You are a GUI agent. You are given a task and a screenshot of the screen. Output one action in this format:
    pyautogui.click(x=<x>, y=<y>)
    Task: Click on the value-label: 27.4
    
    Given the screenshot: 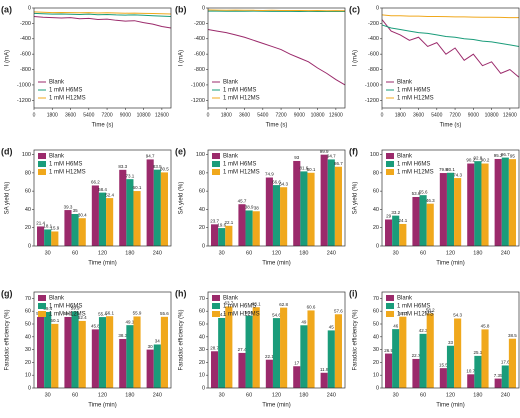 What is the action you would take?
    pyautogui.click(x=242, y=349)
    